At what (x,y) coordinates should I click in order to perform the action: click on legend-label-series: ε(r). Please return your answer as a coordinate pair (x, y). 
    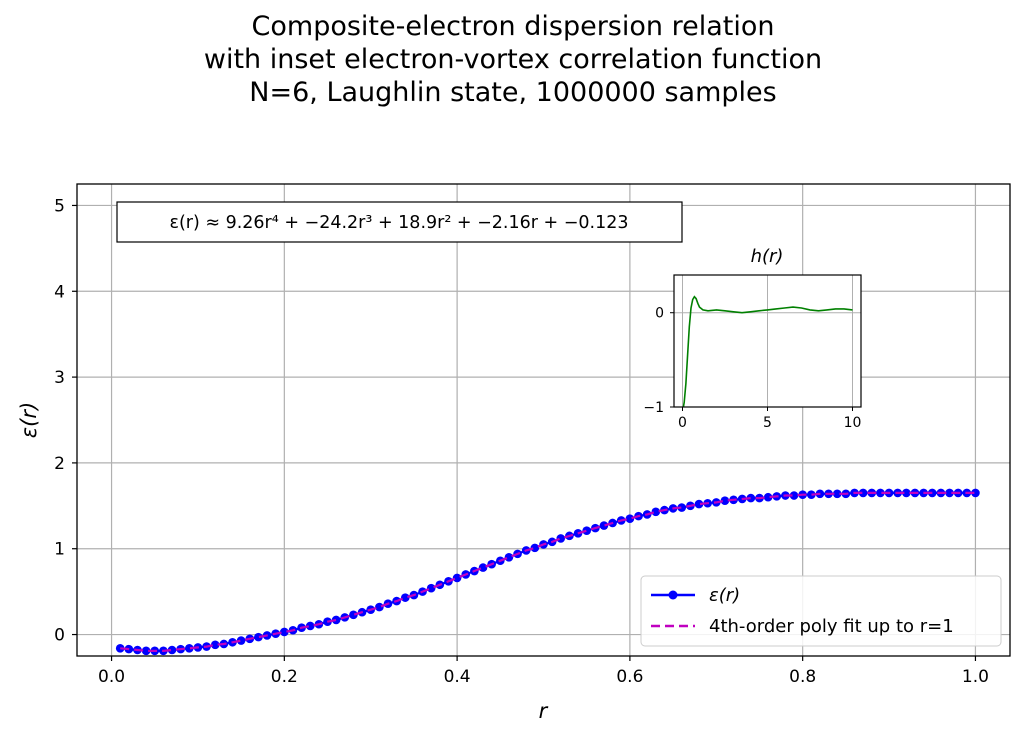
    Looking at the image, I should click on (724, 595).